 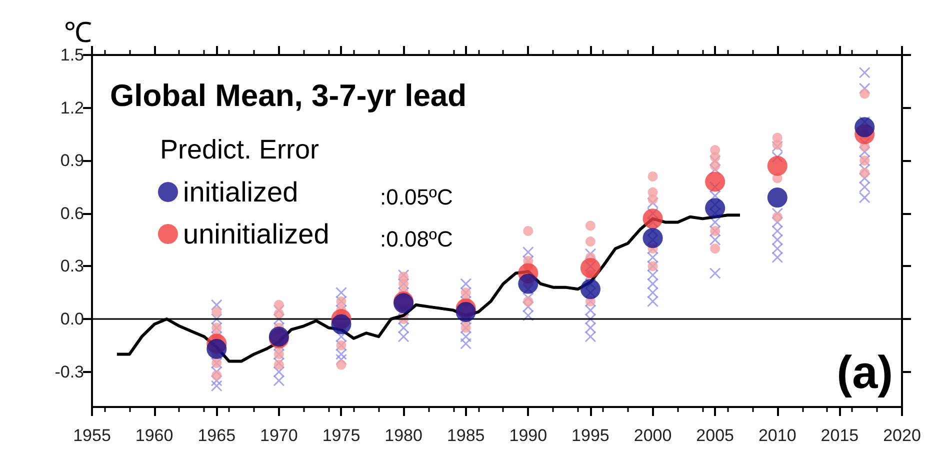 What do you see at coordinates (591, 435) in the screenshot?
I see `x-tick-label: 1995` at bounding box center [591, 435].